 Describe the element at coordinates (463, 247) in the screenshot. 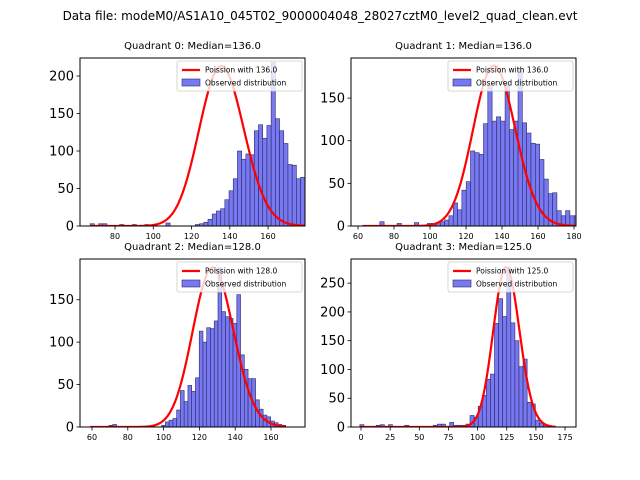

I see `panel-title: Quadrant 3: Median=125.0` at that location.